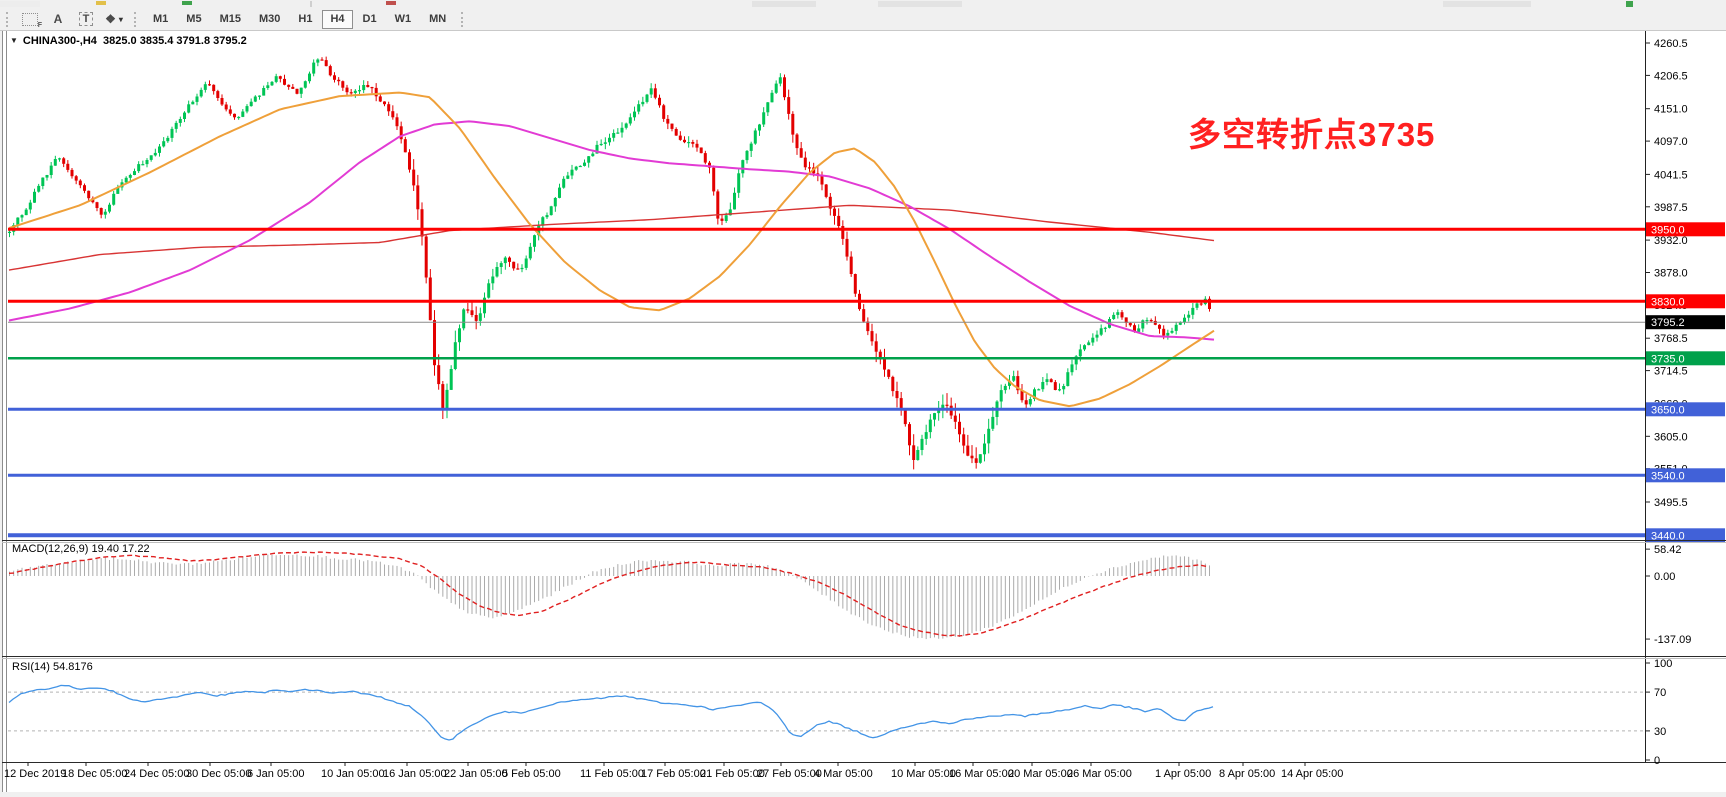 This screenshot has width=1726, height=797. What do you see at coordinates (305, 19) in the screenshot?
I see `timeframe-h1: H1` at bounding box center [305, 19].